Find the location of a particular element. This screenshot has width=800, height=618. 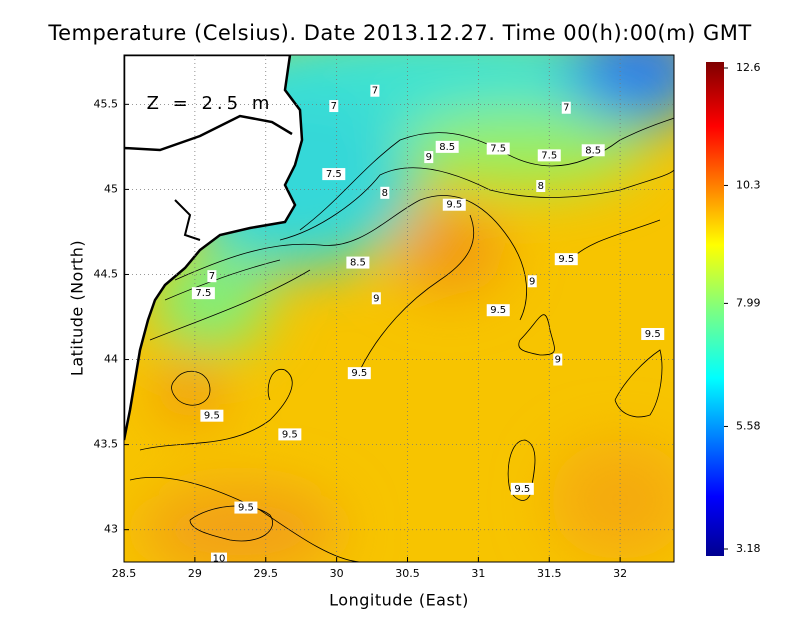

contour-label: 10 is located at coordinates (219, 559).